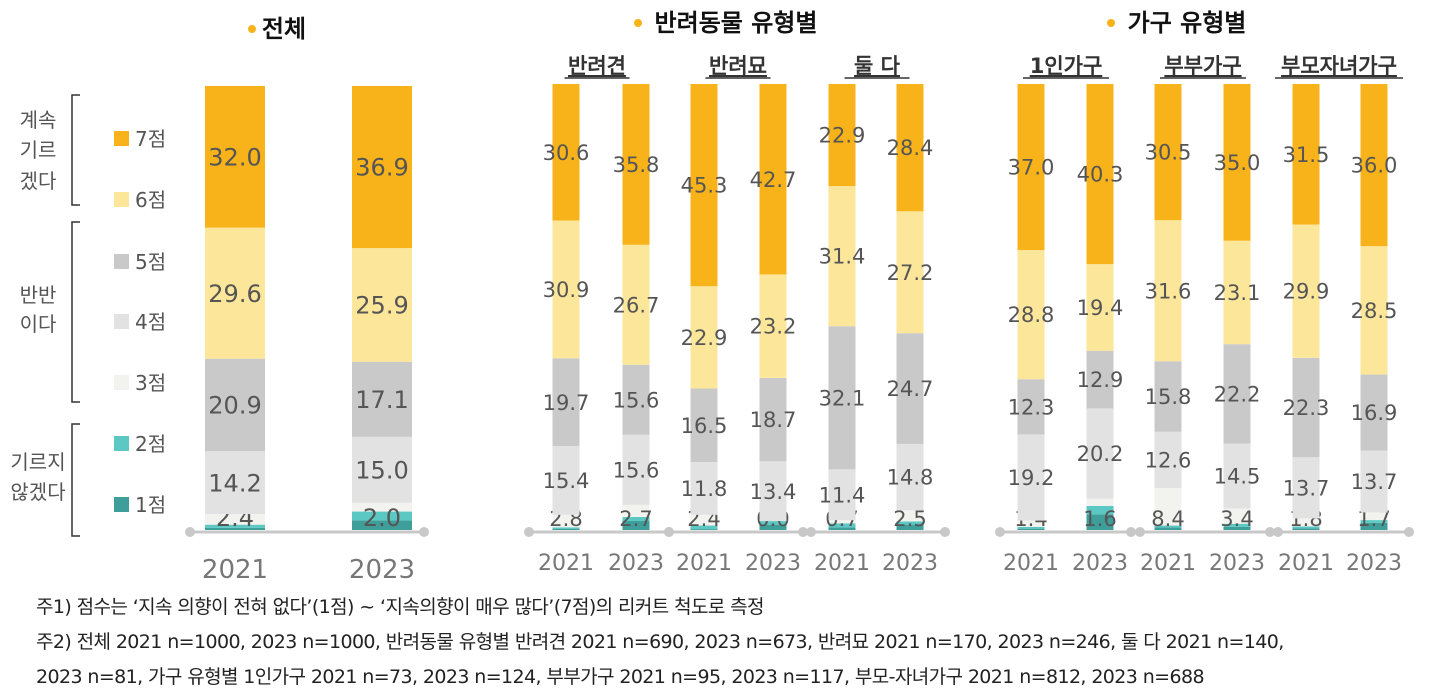 Image resolution: width=1430 pixels, height=696 pixels. Describe the element at coordinates (842, 525) in the screenshot. I see `bar-pet-2-2021-score2` at that location.